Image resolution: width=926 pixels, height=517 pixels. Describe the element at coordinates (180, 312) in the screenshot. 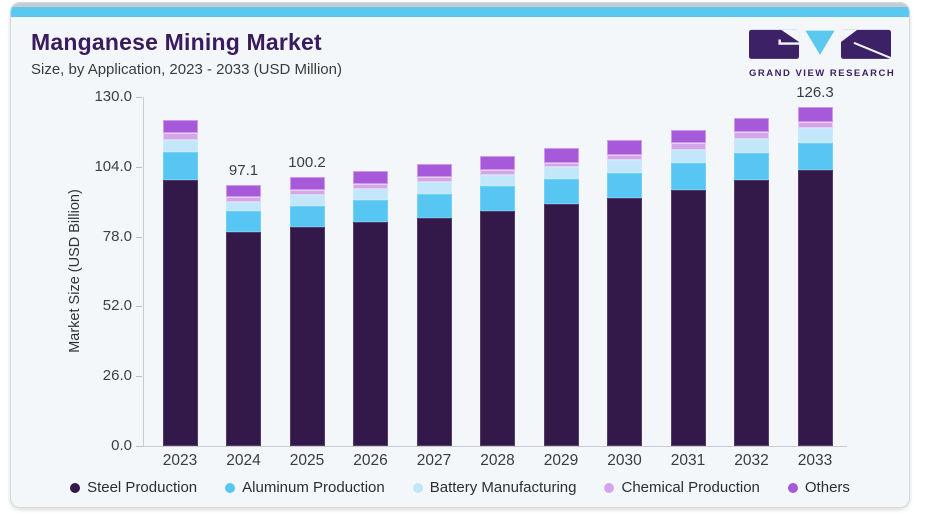

I see `bar-segment-steel-production-2023` at that location.